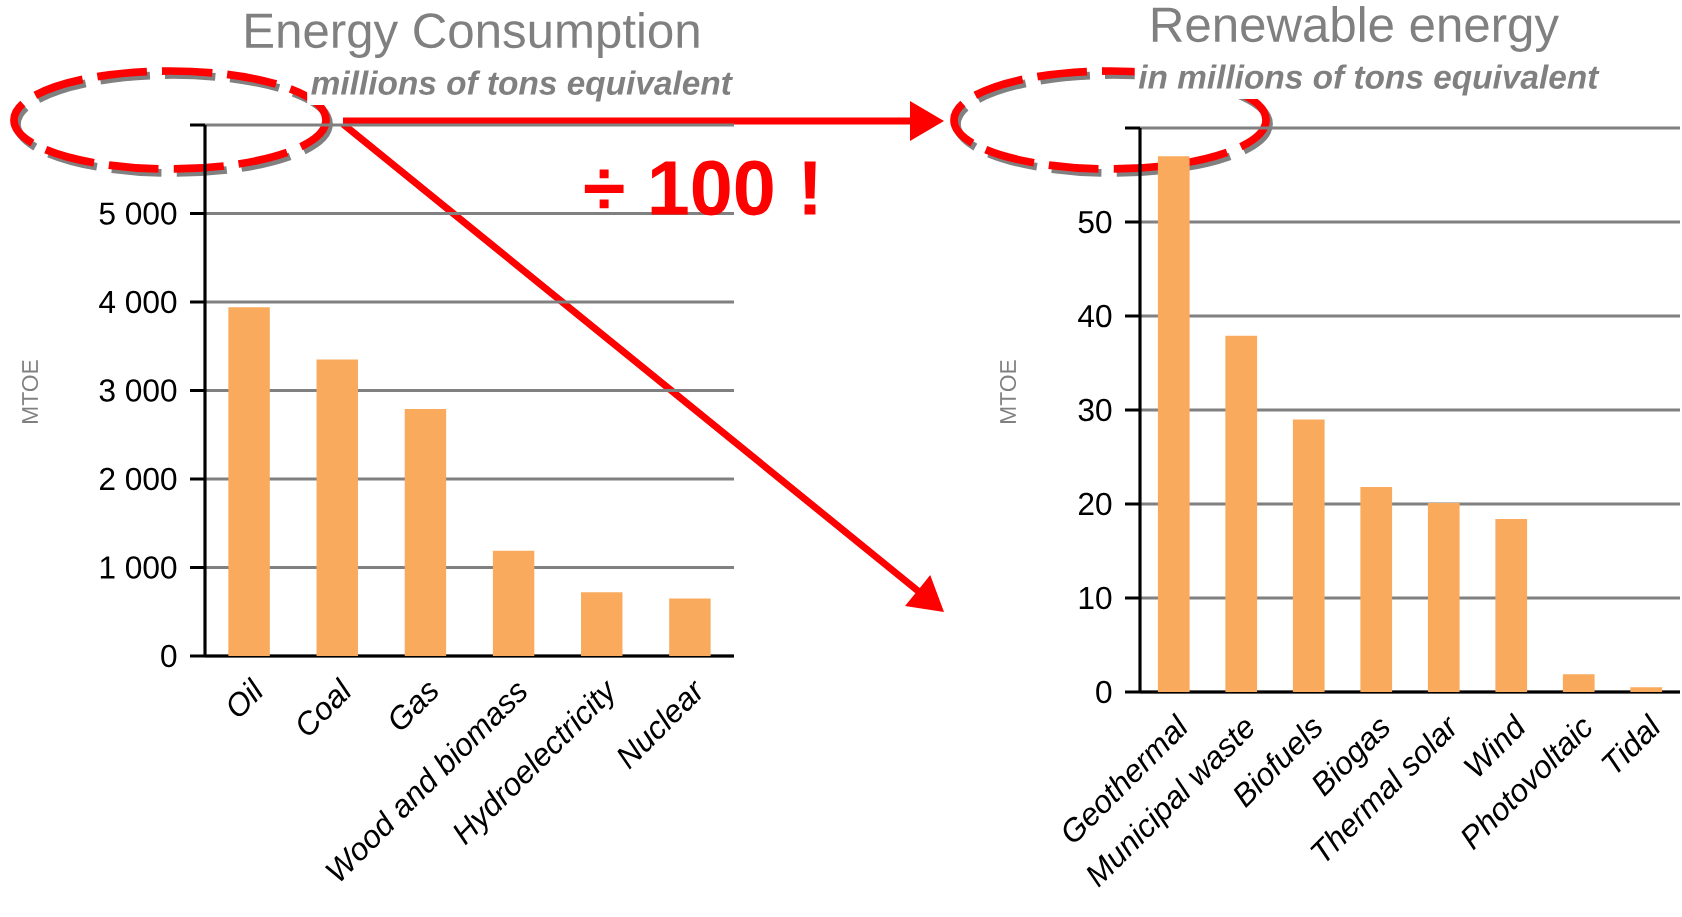 The image size is (1682, 917). Describe the element at coordinates (522, 86) in the screenshot. I see `chart-subtitle: millions of tons equivalent` at that location.